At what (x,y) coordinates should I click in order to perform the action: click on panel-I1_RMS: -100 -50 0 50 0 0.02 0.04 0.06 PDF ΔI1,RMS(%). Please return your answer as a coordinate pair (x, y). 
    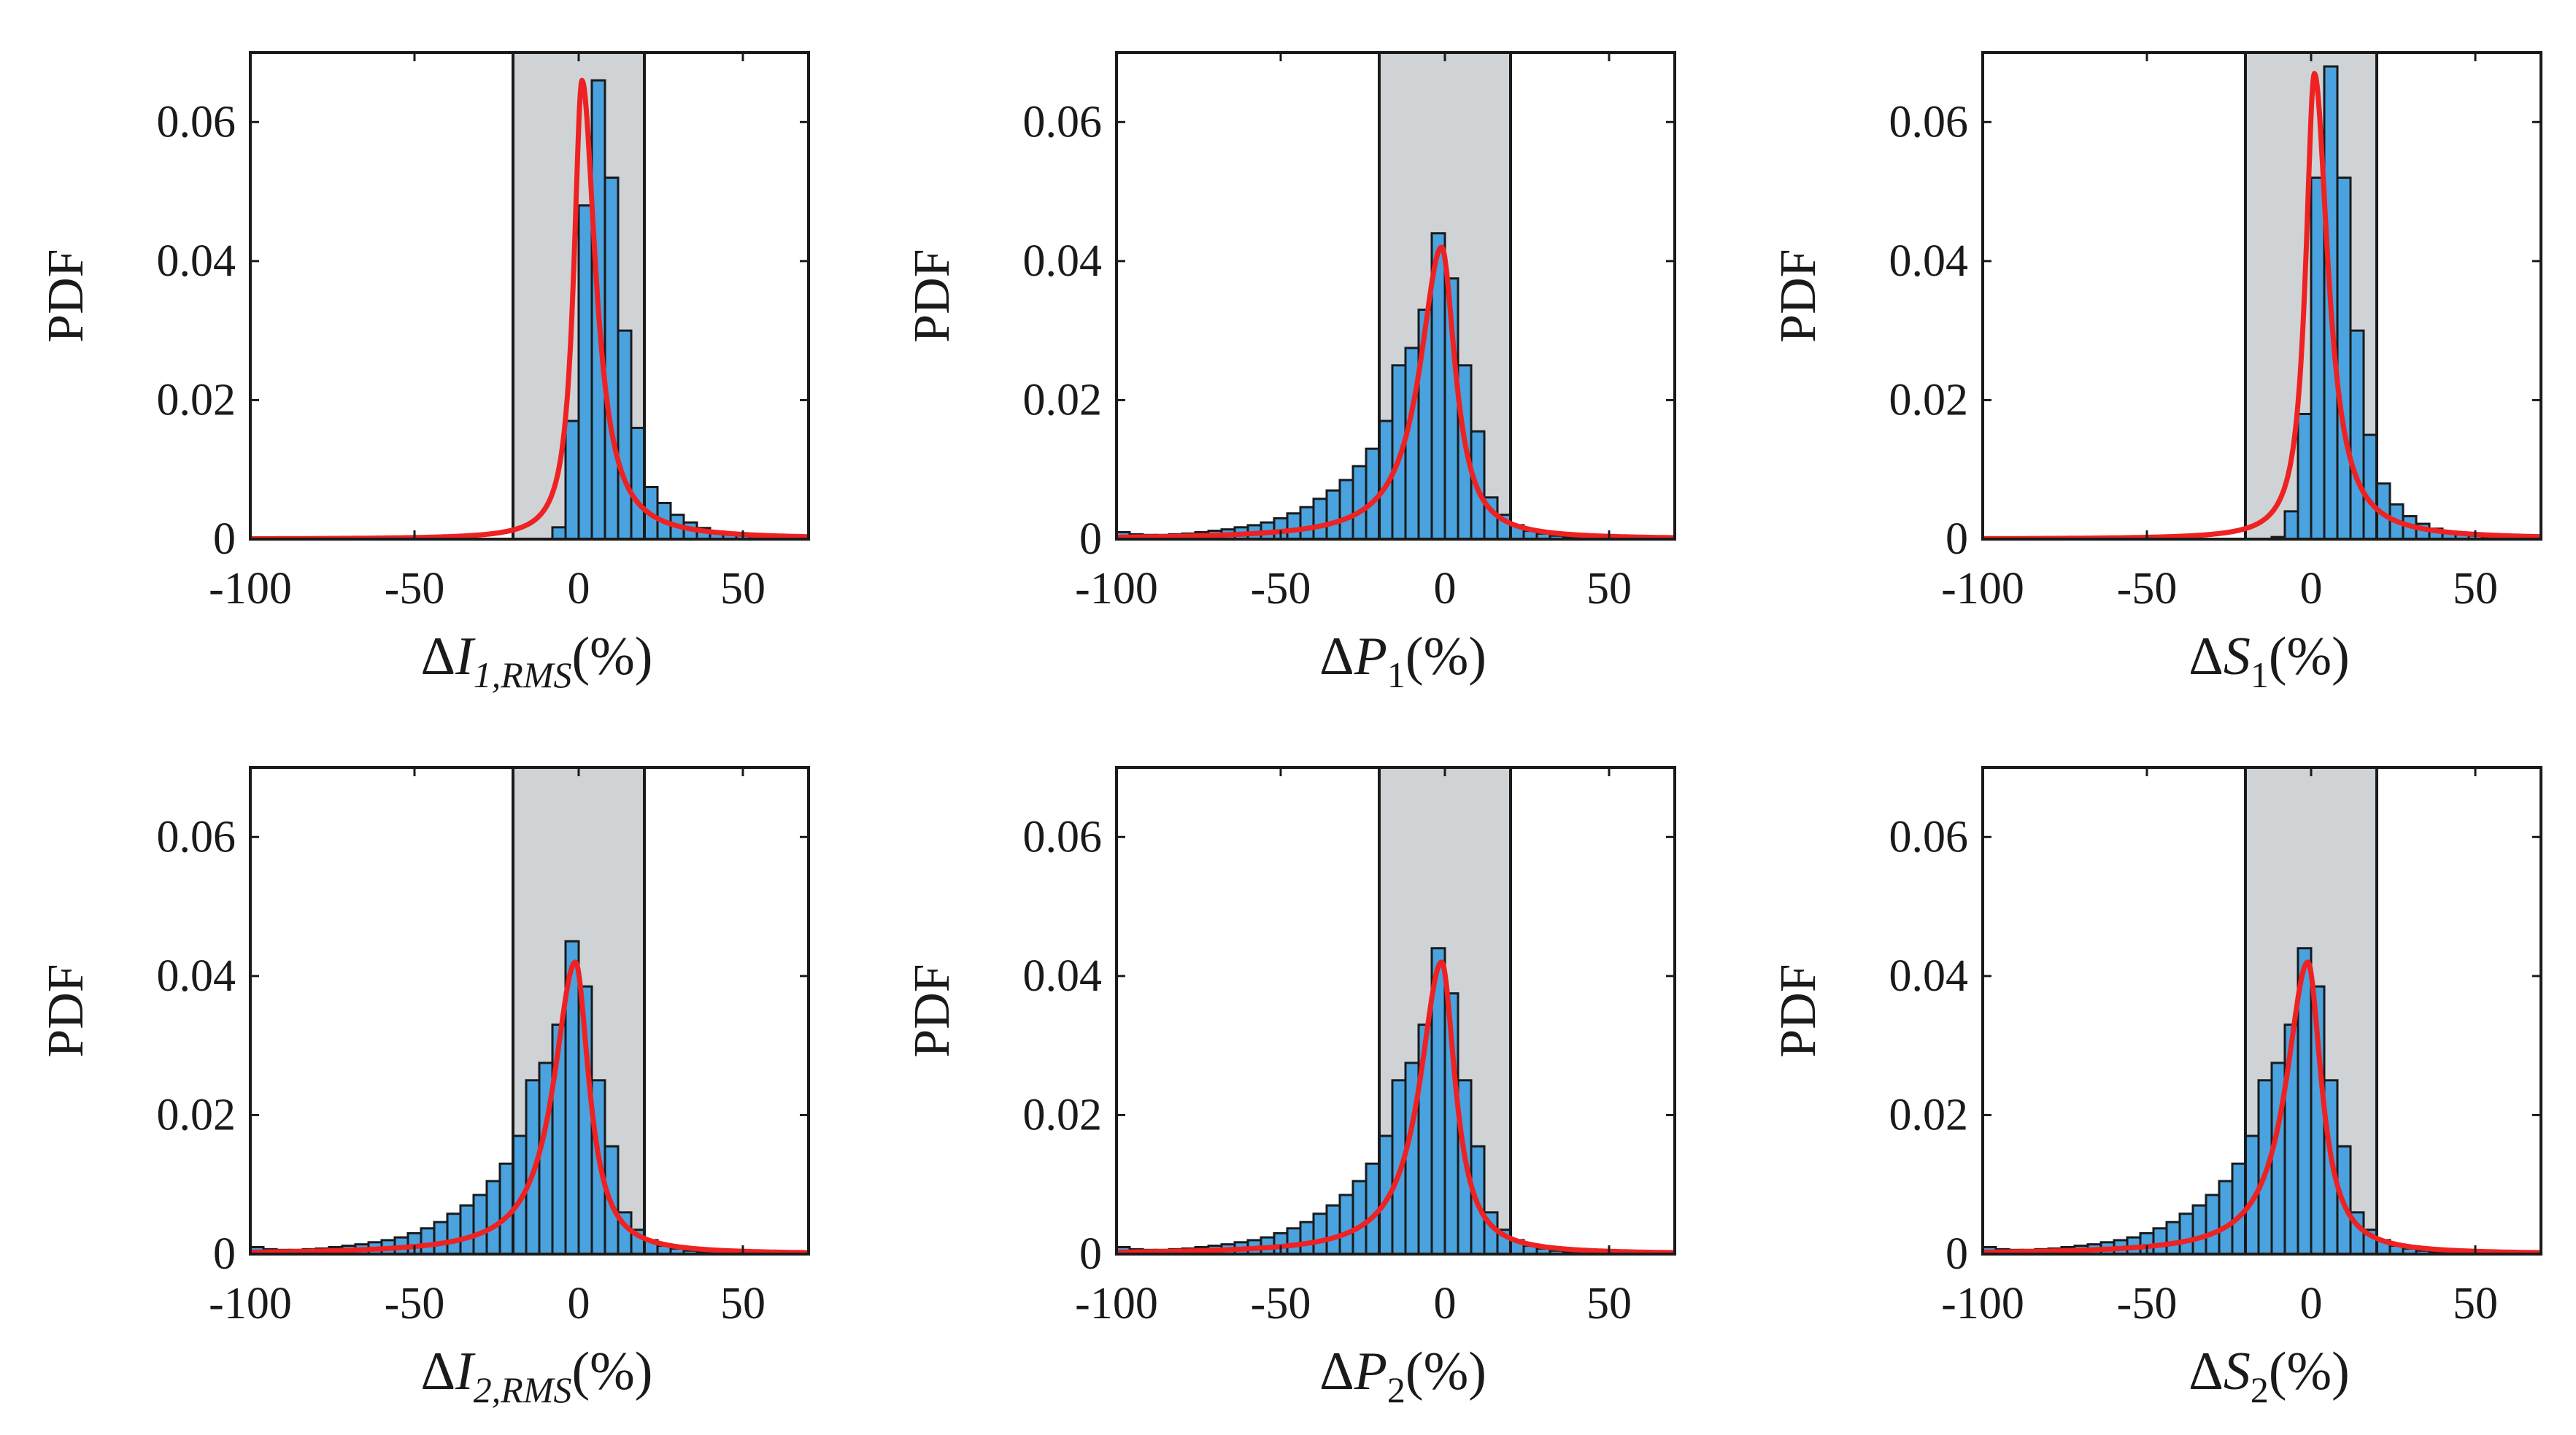
    Looking at the image, I should click on (424, 373).